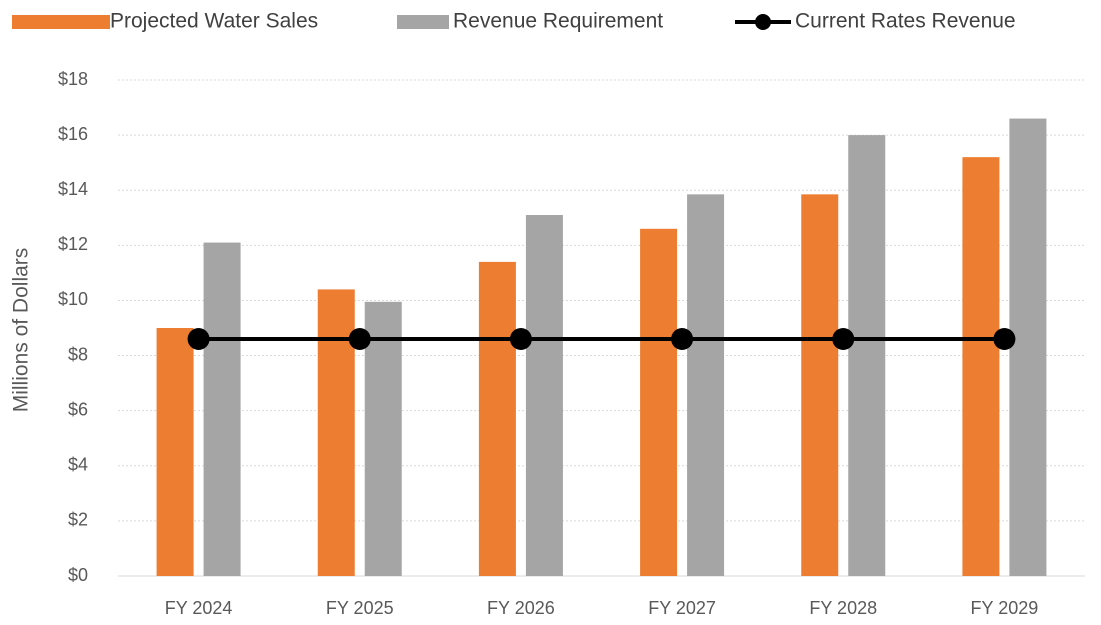  Describe the element at coordinates (73, 189) in the screenshot. I see `y-tick-label: $14` at that location.